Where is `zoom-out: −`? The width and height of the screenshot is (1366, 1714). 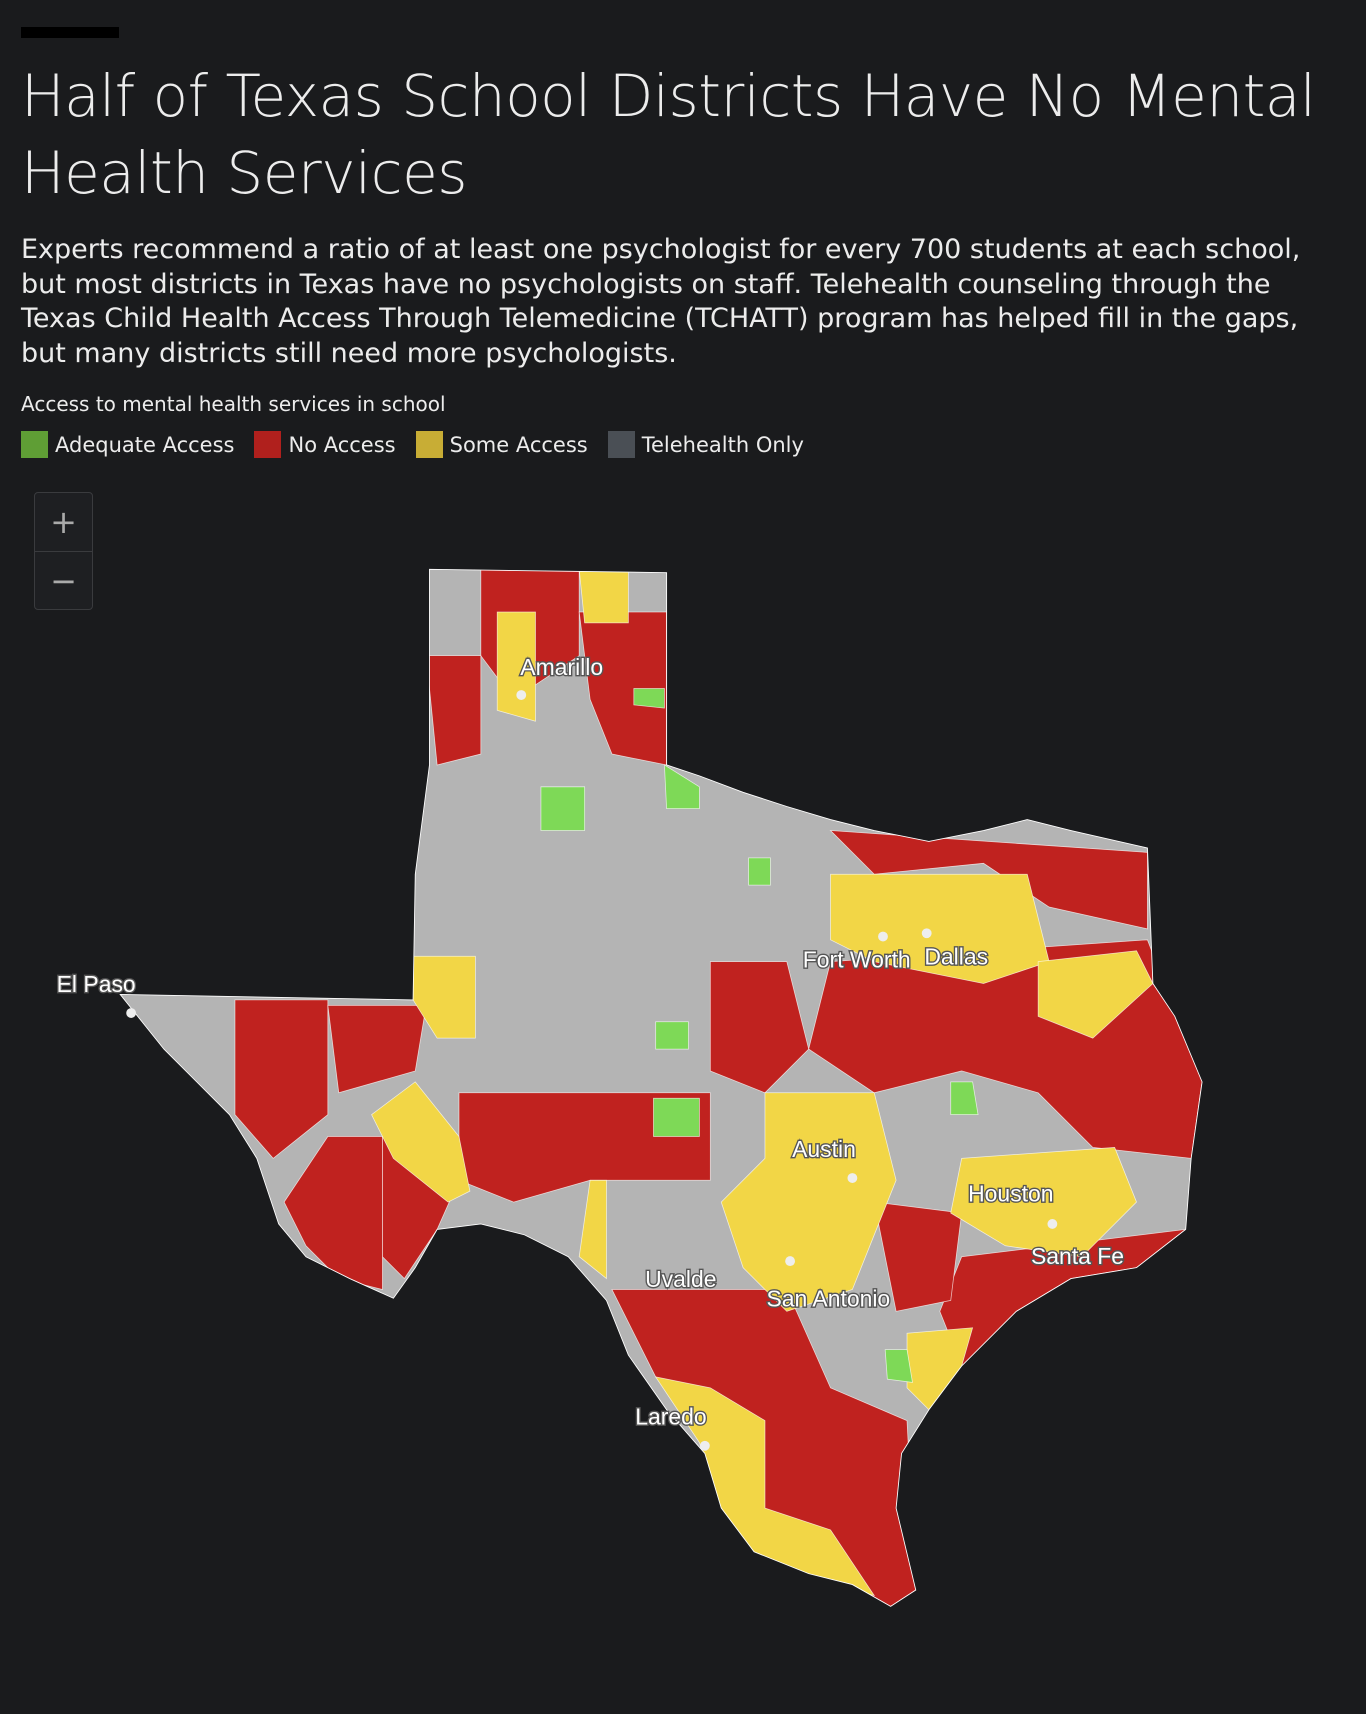
zoom-out: − is located at coordinates (63, 581).